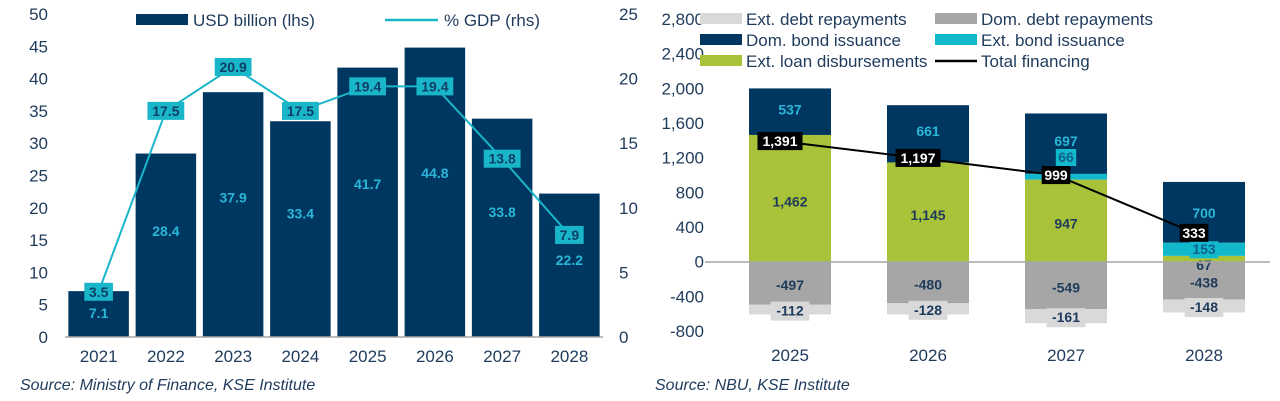  I want to click on legend-swatch-usd, so click(162, 19).